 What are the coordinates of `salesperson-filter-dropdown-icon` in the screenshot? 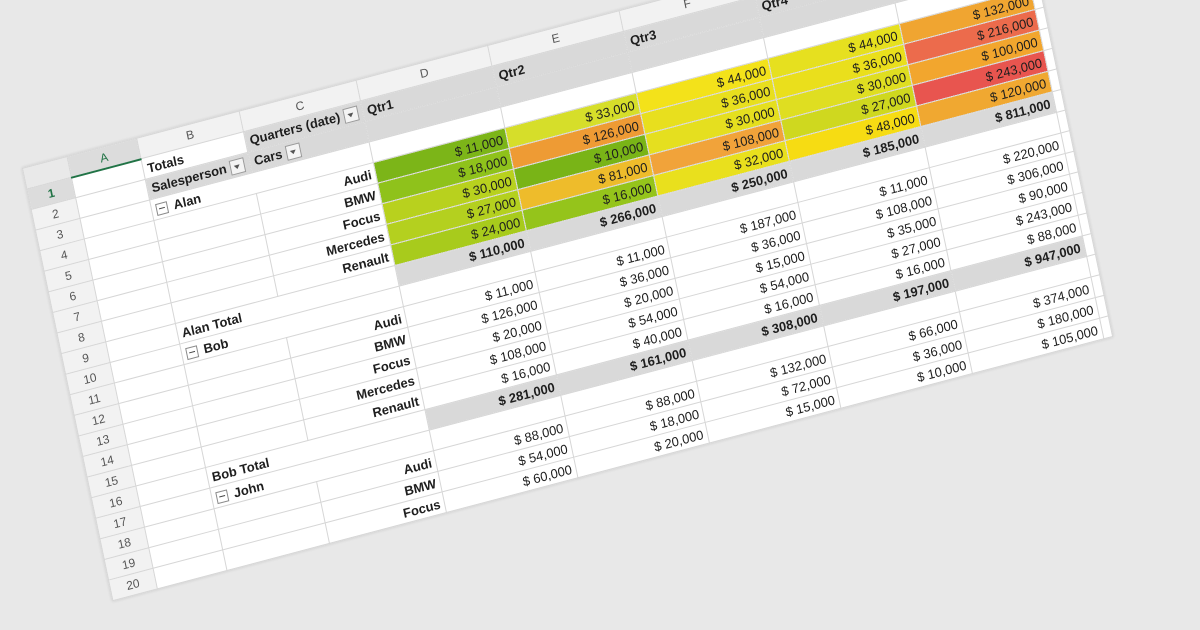 It's located at (237, 166).